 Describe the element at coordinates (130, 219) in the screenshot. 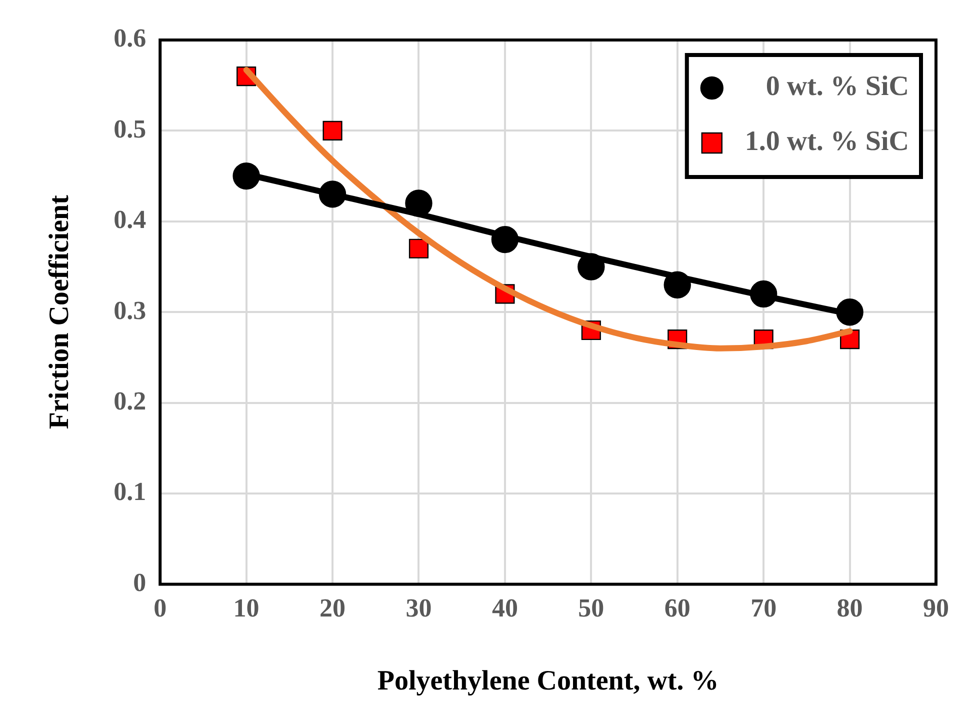

I see `y-tick-label: 0.4` at that location.